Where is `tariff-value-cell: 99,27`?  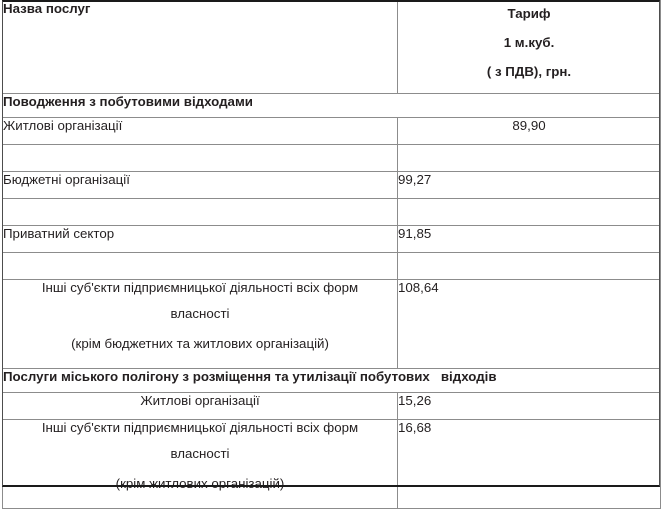
tariff-value-cell: 99,27 is located at coordinates (529, 185).